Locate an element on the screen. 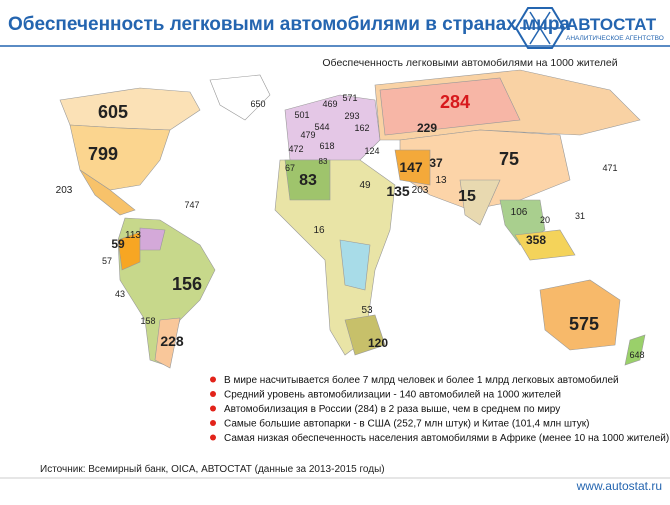  country-value: 479 is located at coordinates (307, 135).